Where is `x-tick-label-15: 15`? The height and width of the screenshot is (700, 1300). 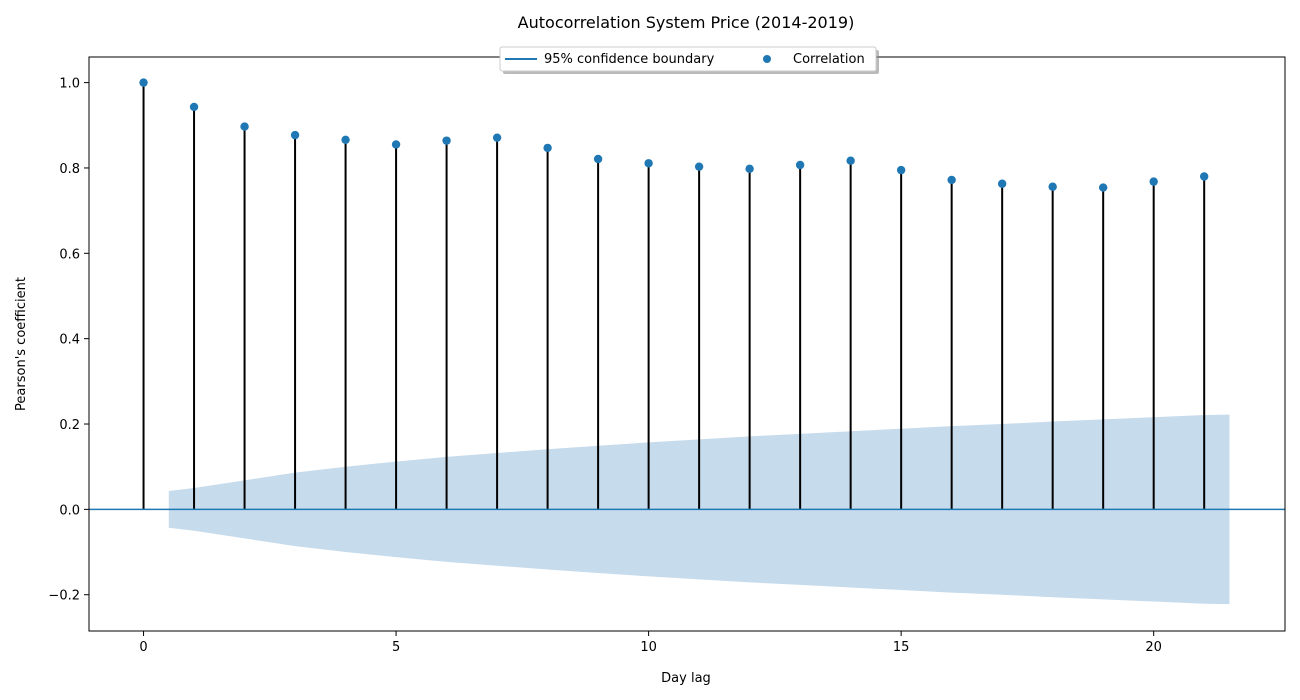 x-tick-label-15: 15 is located at coordinates (901, 647).